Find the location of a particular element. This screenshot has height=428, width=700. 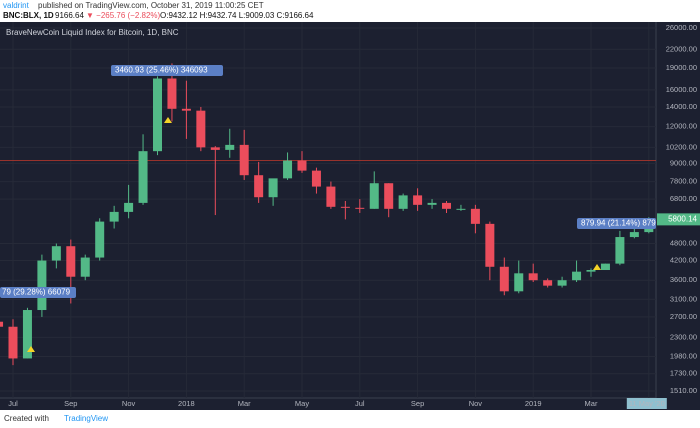

y-tick-label: 2300.00 is located at coordinates (683, 336).